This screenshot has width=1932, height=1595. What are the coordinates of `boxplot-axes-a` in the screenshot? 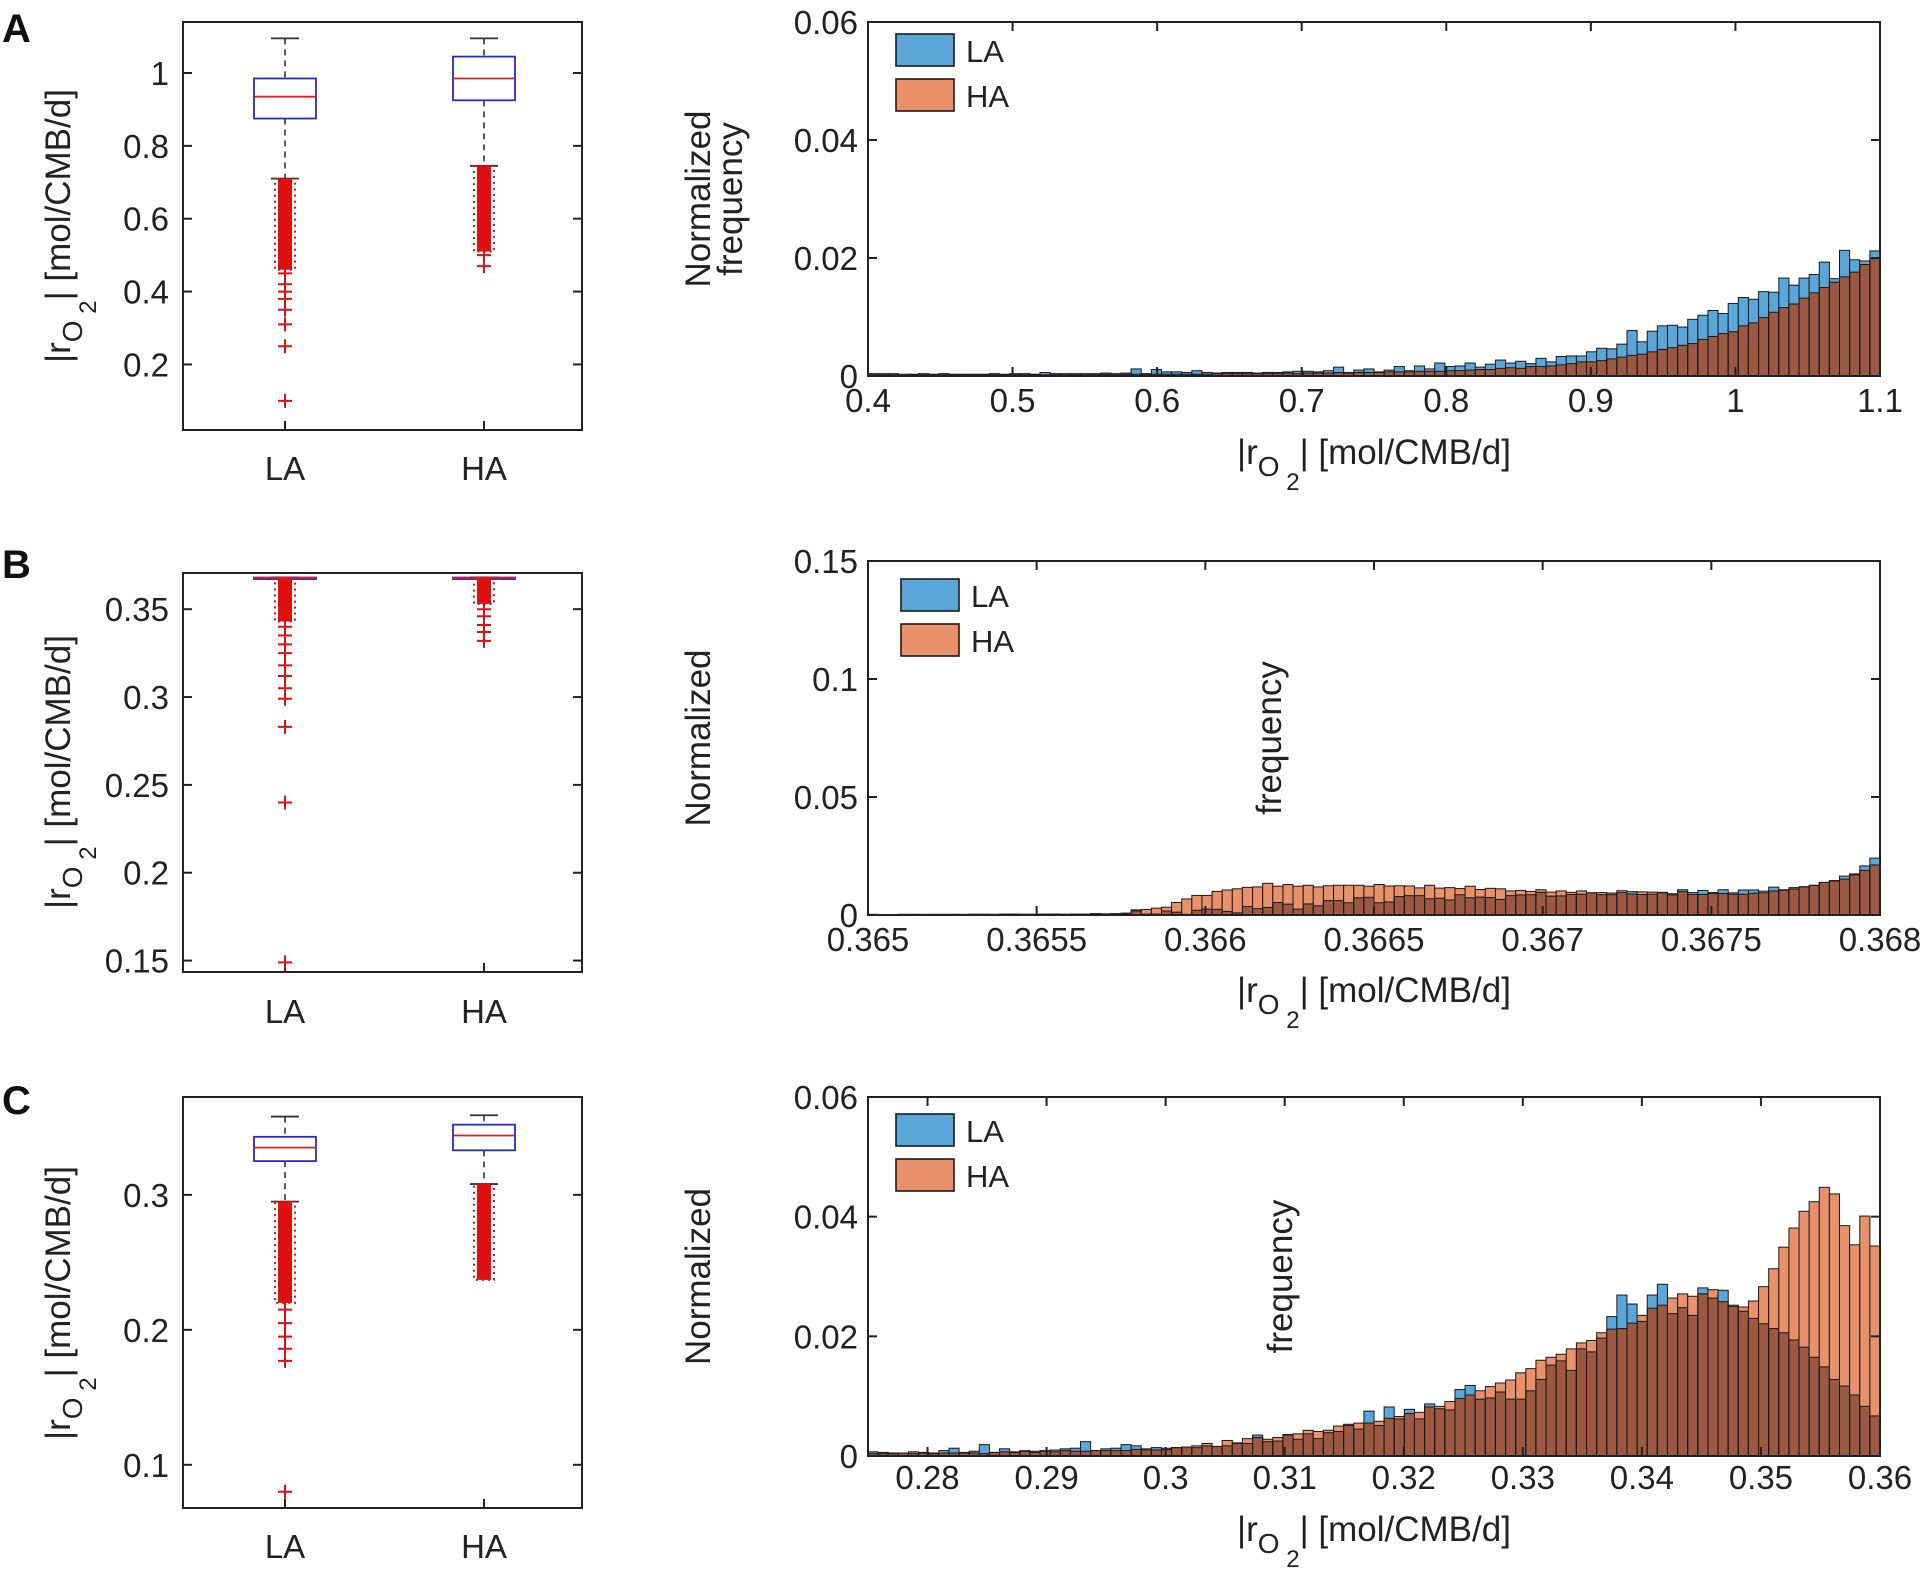 It's located at (382, 226).